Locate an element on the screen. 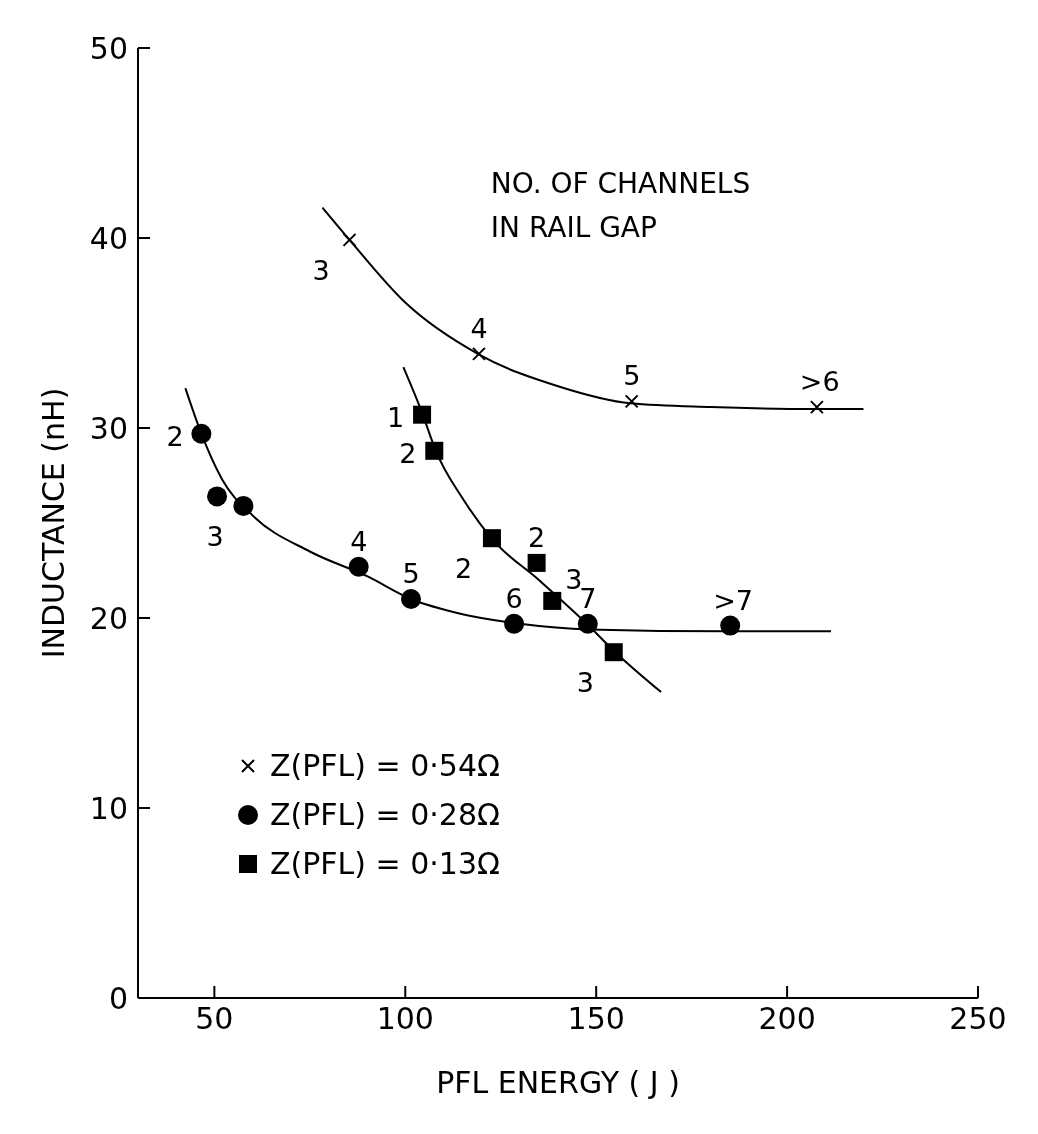 The height and width of the screenshot is (1134, 1038). legend-label: Z(PFL) = 0·28Ω is located at coordinates (385, 814).